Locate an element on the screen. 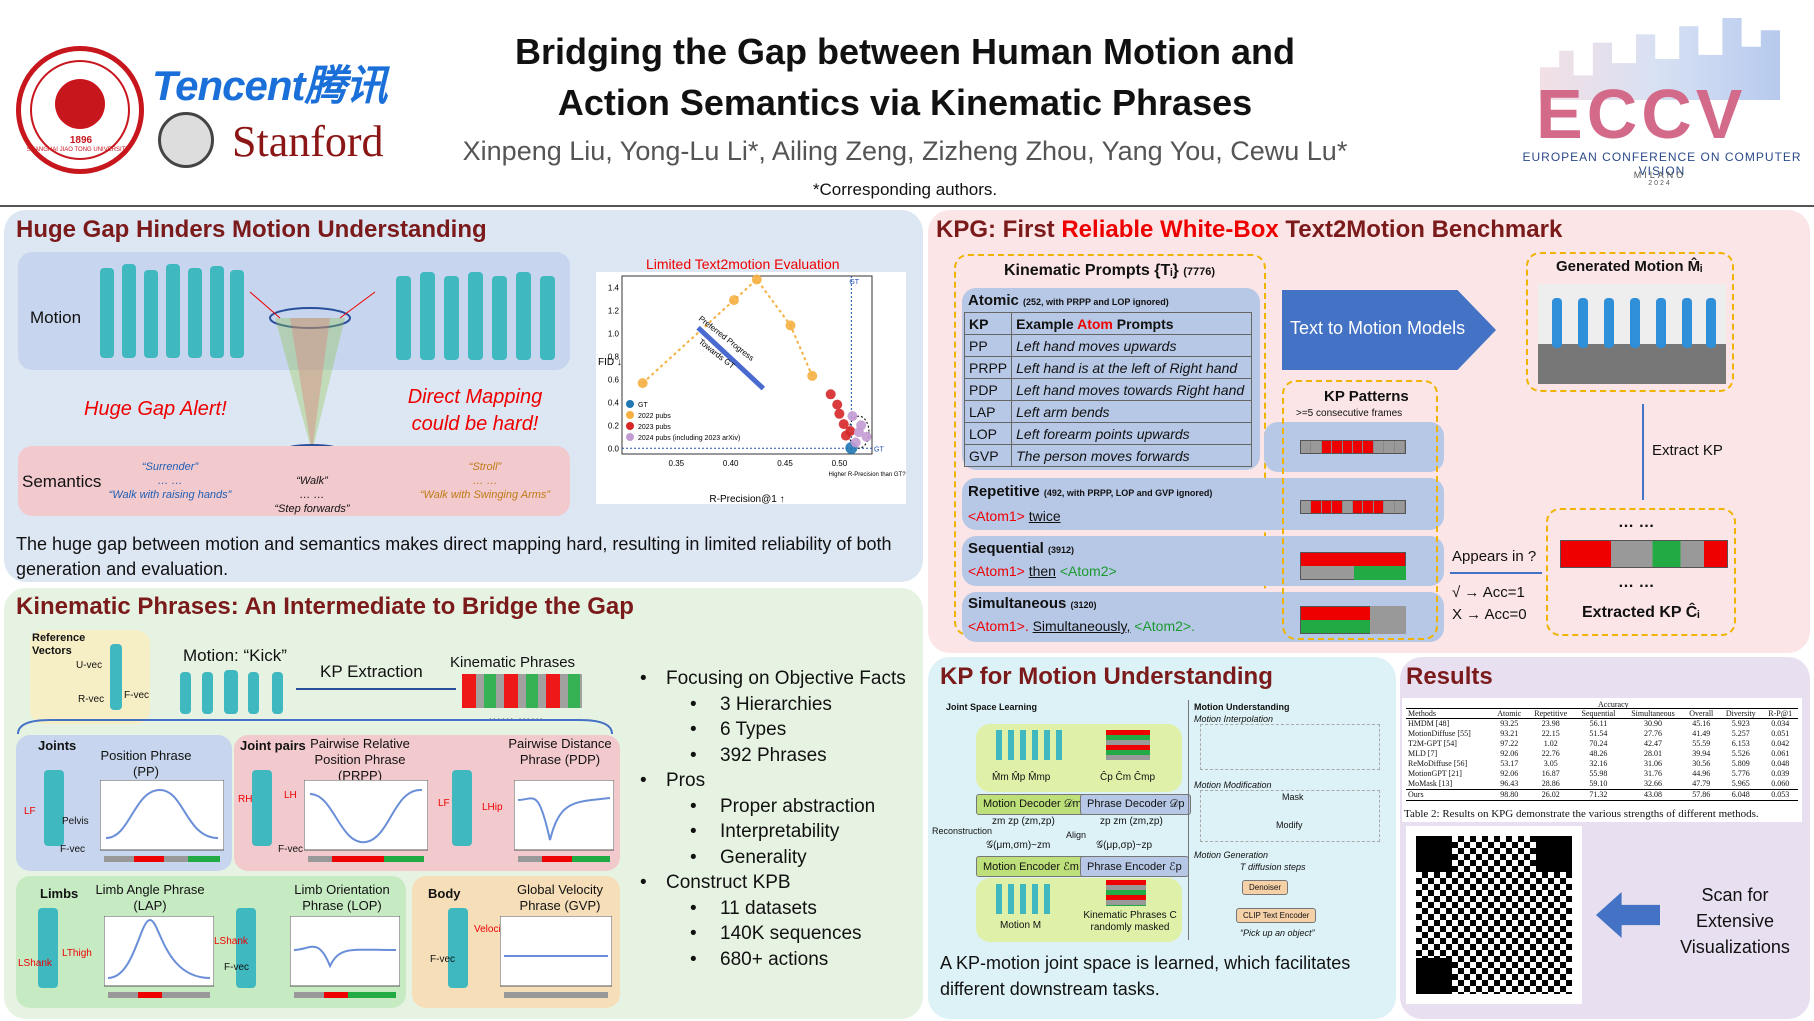 The image size is (1814, 1021). kp-patterns-title: KP Patterns is located at coordinates (1366, 396).